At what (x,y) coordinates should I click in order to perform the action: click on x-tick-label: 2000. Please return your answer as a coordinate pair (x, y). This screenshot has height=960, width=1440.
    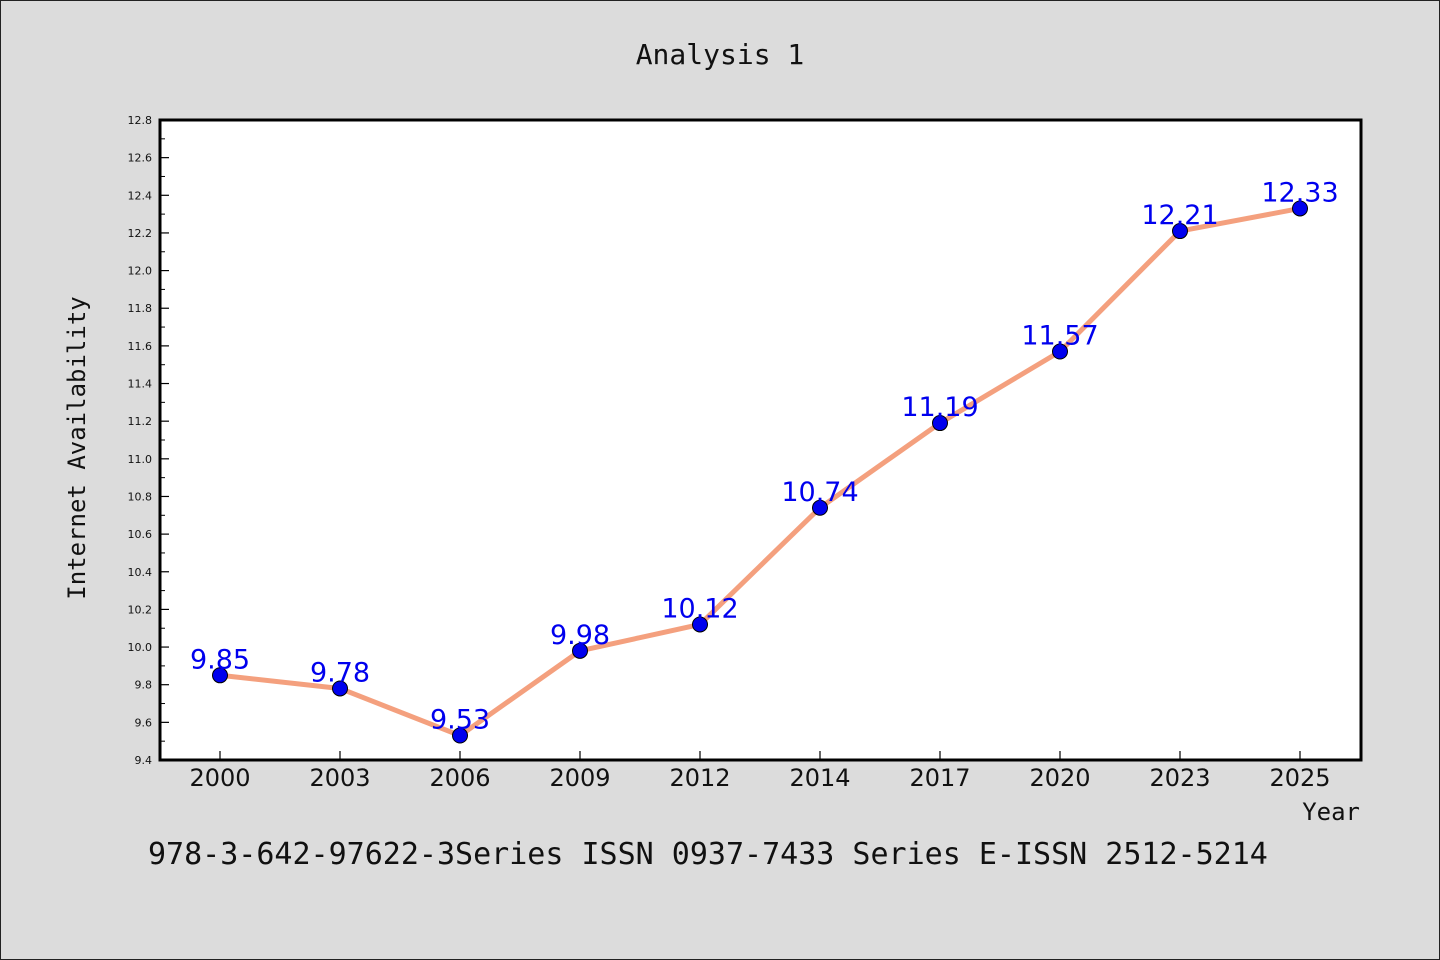
    Looking at the image, I should click on (219, 778).